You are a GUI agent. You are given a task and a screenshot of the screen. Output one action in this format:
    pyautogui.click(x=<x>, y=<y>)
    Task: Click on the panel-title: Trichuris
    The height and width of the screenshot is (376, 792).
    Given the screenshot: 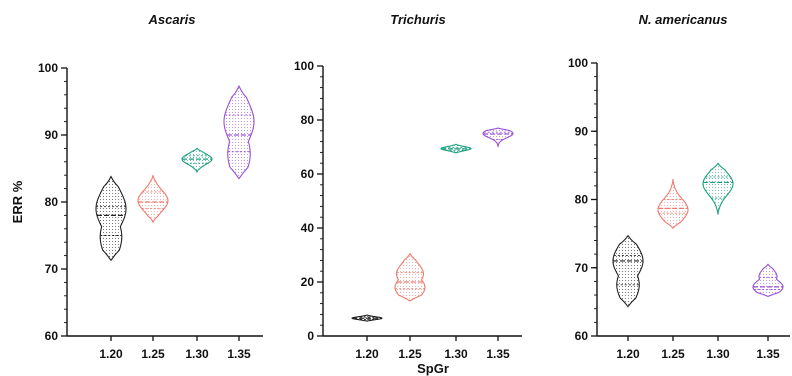 What is the action you would take?
    pyautogui.click(x=417, y=19)
    